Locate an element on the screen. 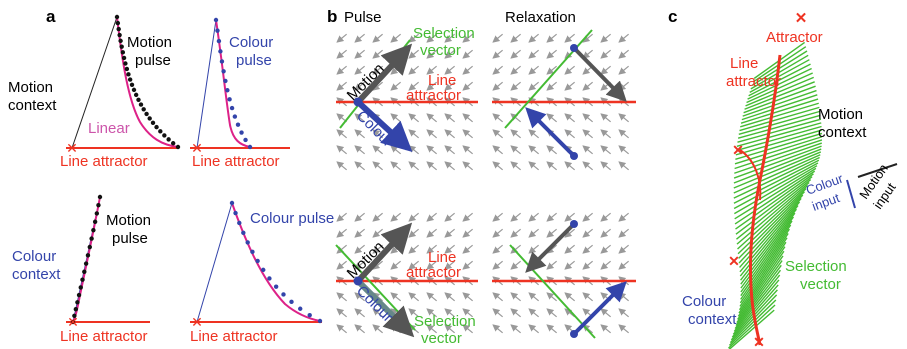  colour-start-dot is located at coordinates (574, 156).